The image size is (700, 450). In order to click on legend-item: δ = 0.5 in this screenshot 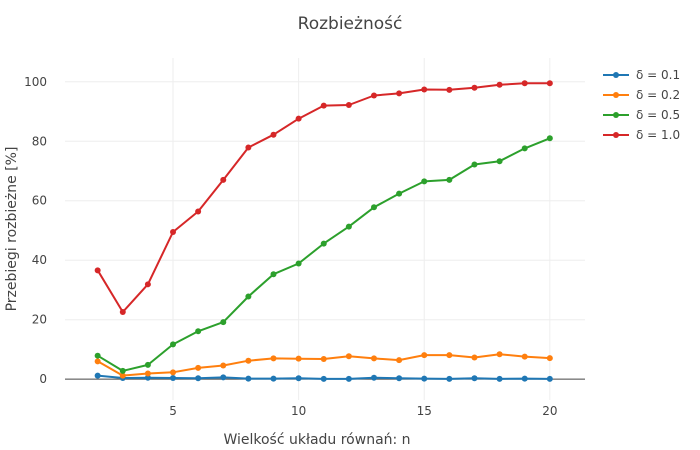, I will do `click(641, 115)`.